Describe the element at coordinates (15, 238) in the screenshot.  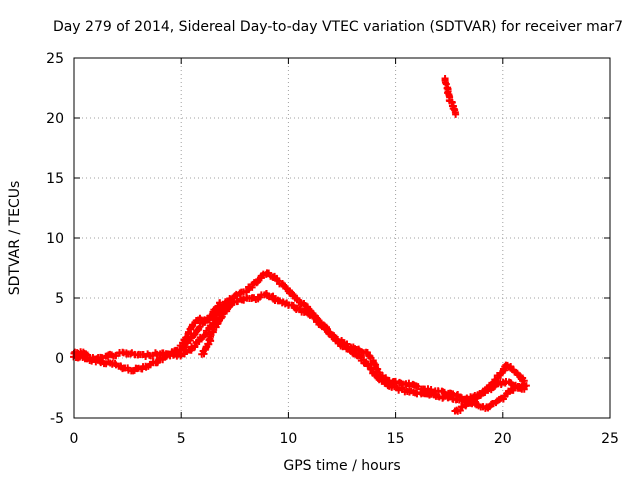
I see `y-axis-label: SDTVAR / TECUs` at that location.